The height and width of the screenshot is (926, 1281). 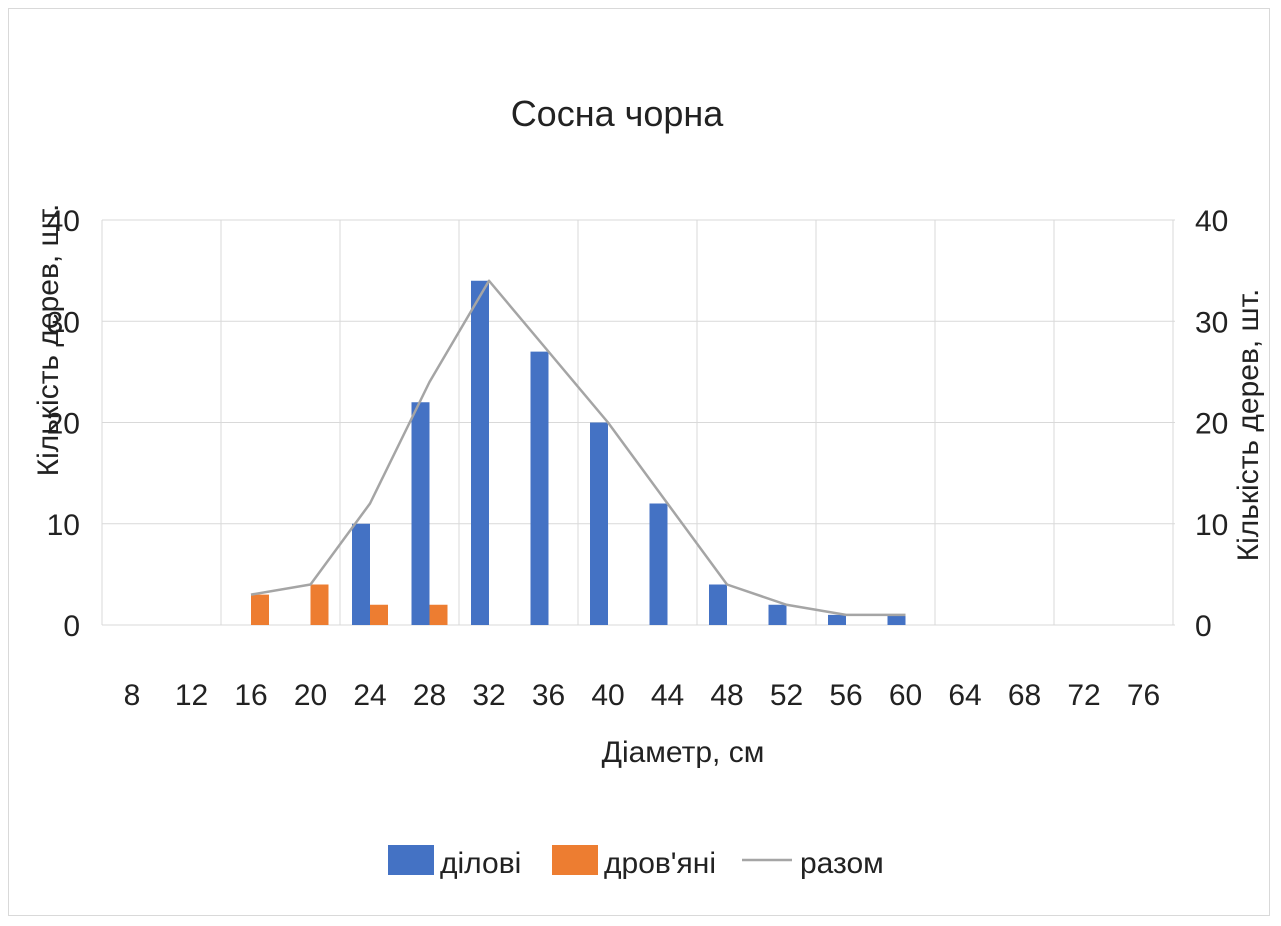 I want to click on x-tick-label: 60, so click(x=905, y=695).